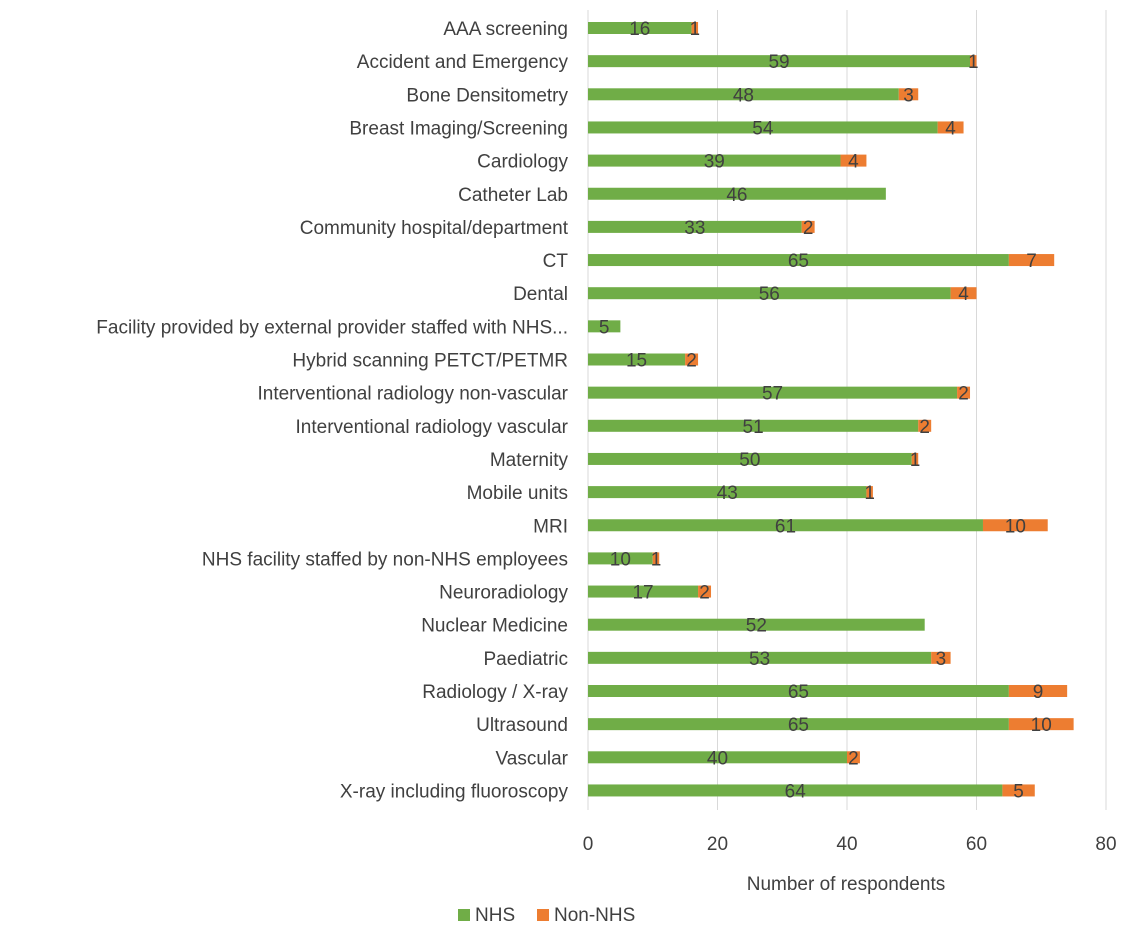 The image size is (1127, 929). What do you see at coordinates (1105, 844) in the screenshot?
I see `x-tick-label: 80` at bounding box center [1105, 844].